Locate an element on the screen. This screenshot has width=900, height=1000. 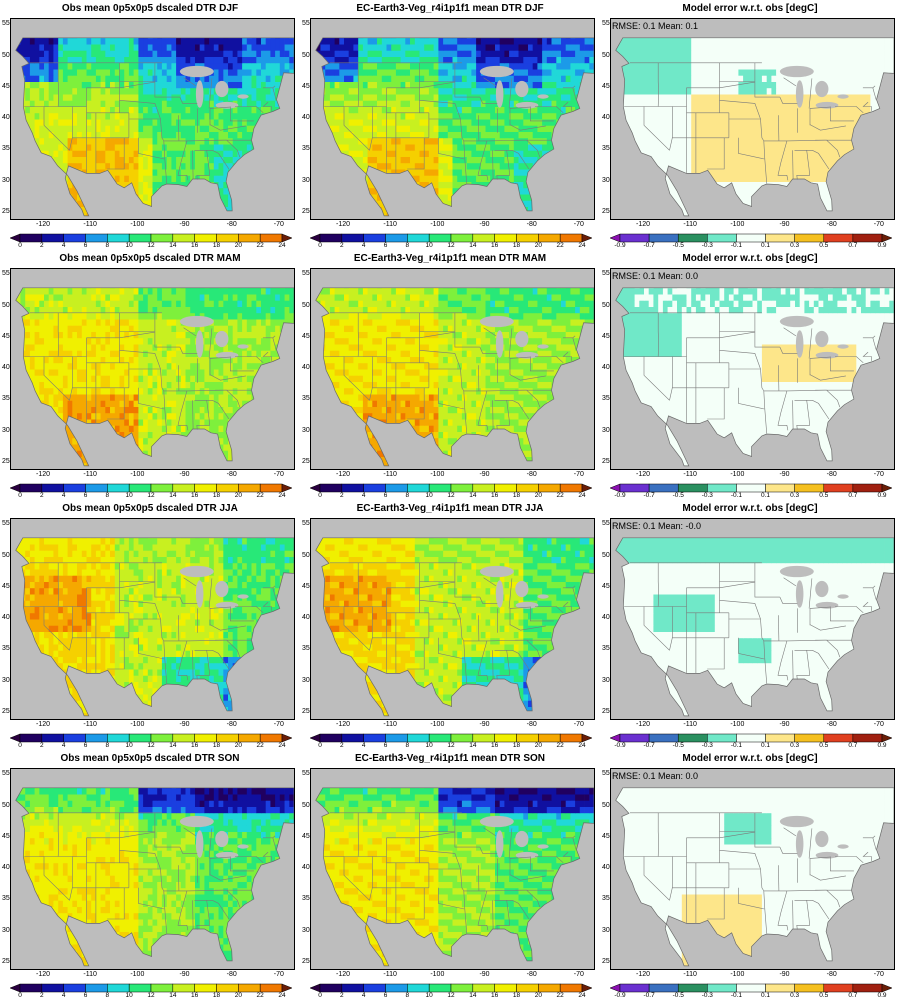
colorbar-tick-label: 6 is located at coordinates (386, 245).